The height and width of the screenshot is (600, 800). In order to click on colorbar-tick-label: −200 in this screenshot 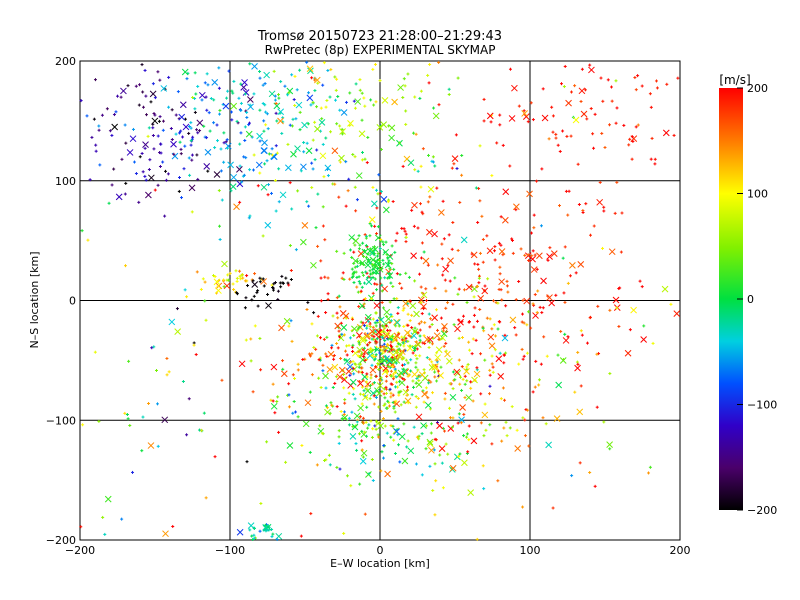, I will do `click(762, 510)`.